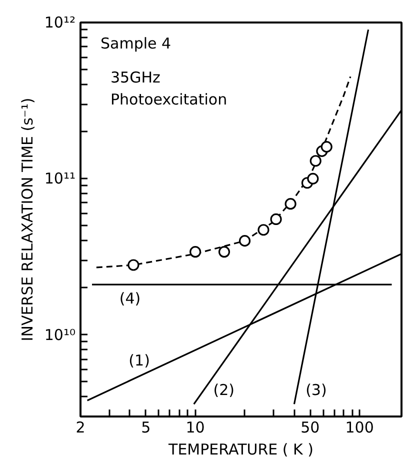 This screenshot has width=409, height=476. Describe the element at coordinates (359, 427) in the screenshot. I see `x-tick-label: 100` at that location.